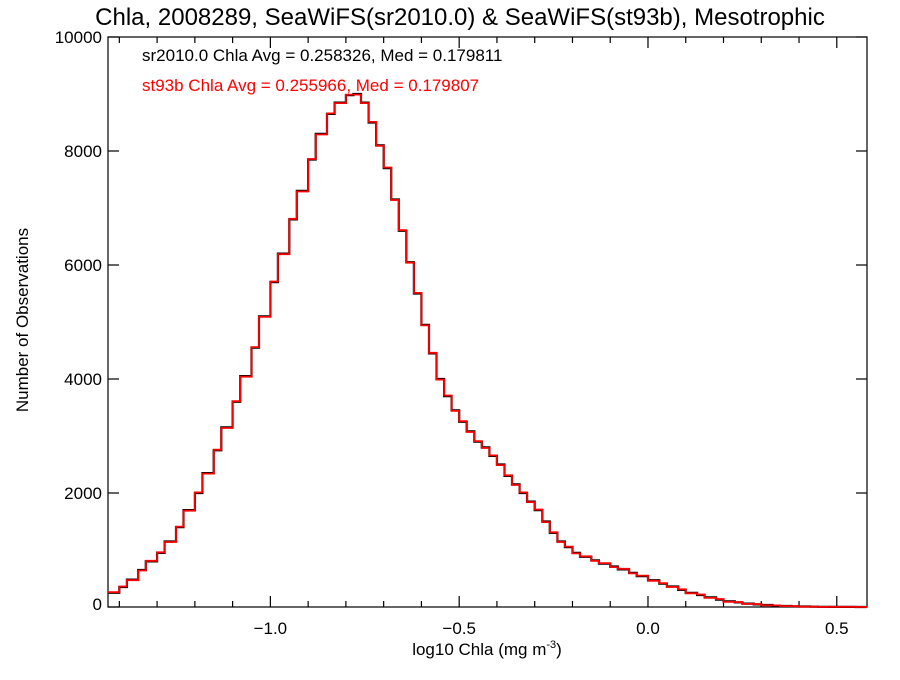  Describe the element at coordinates (559, 649) in the screenshot. I see `x-axis-label-tail: )` at that location.